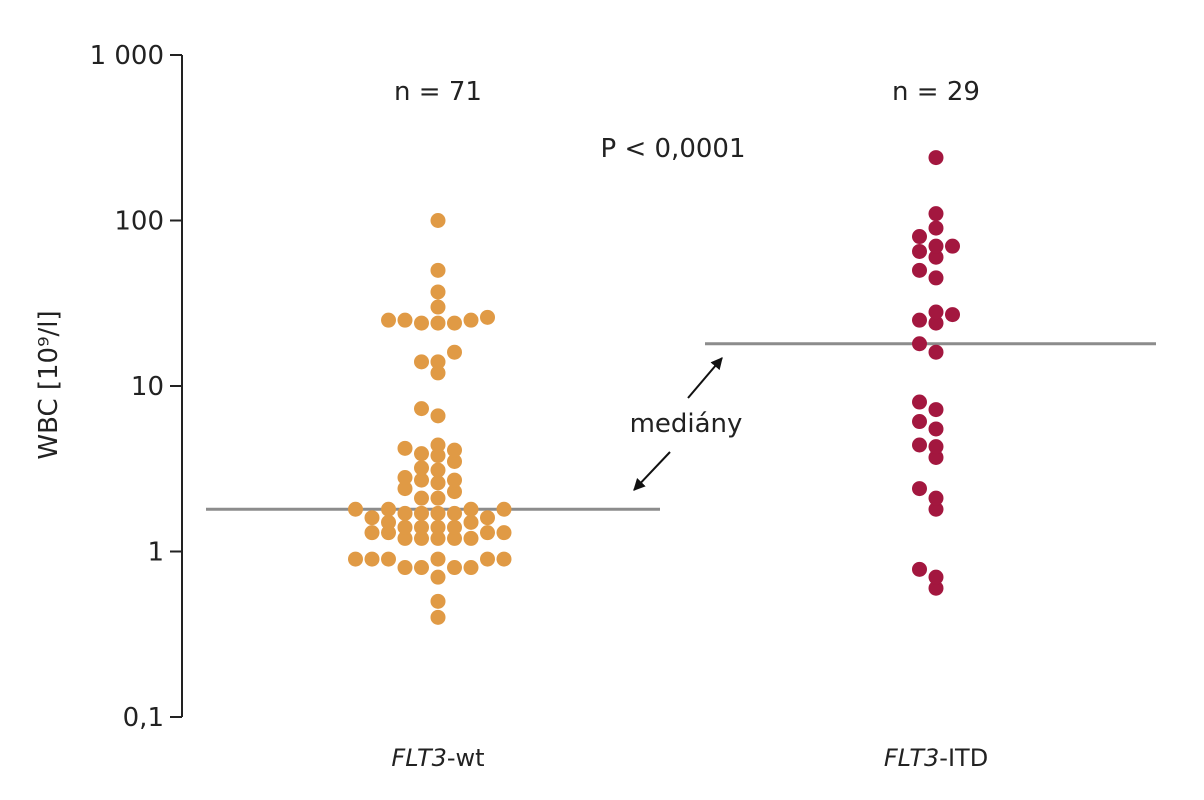  I want to click on y-axis-label: WBC [10⁹/l], so click(49, 384).